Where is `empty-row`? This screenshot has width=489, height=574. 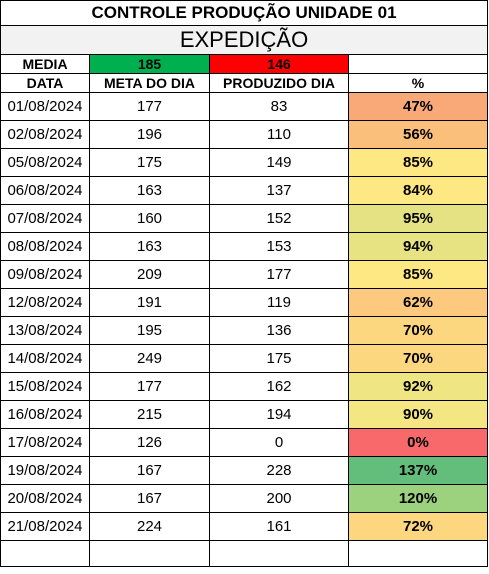 empty-row is located at coordinates (244, 553).